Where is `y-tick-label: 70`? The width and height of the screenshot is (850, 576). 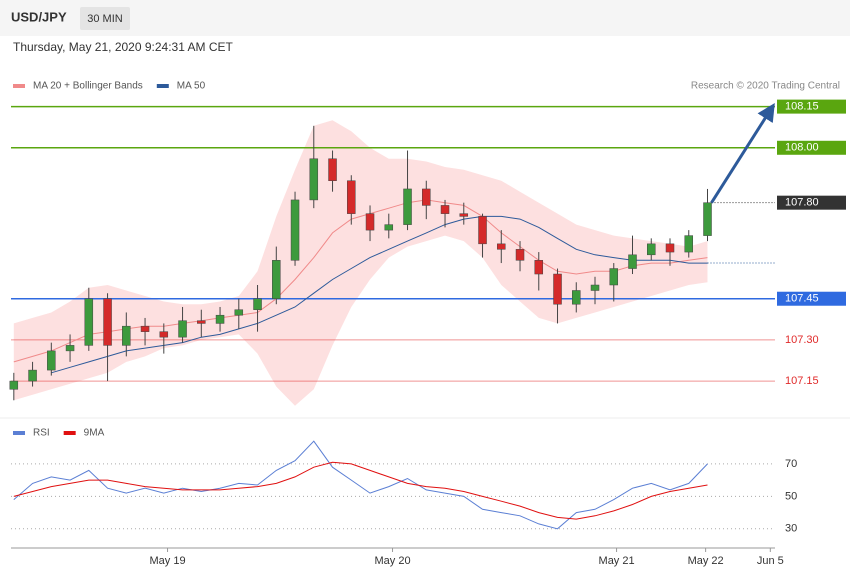 y-tick-label: 70 is located at coordinates (791, 464).